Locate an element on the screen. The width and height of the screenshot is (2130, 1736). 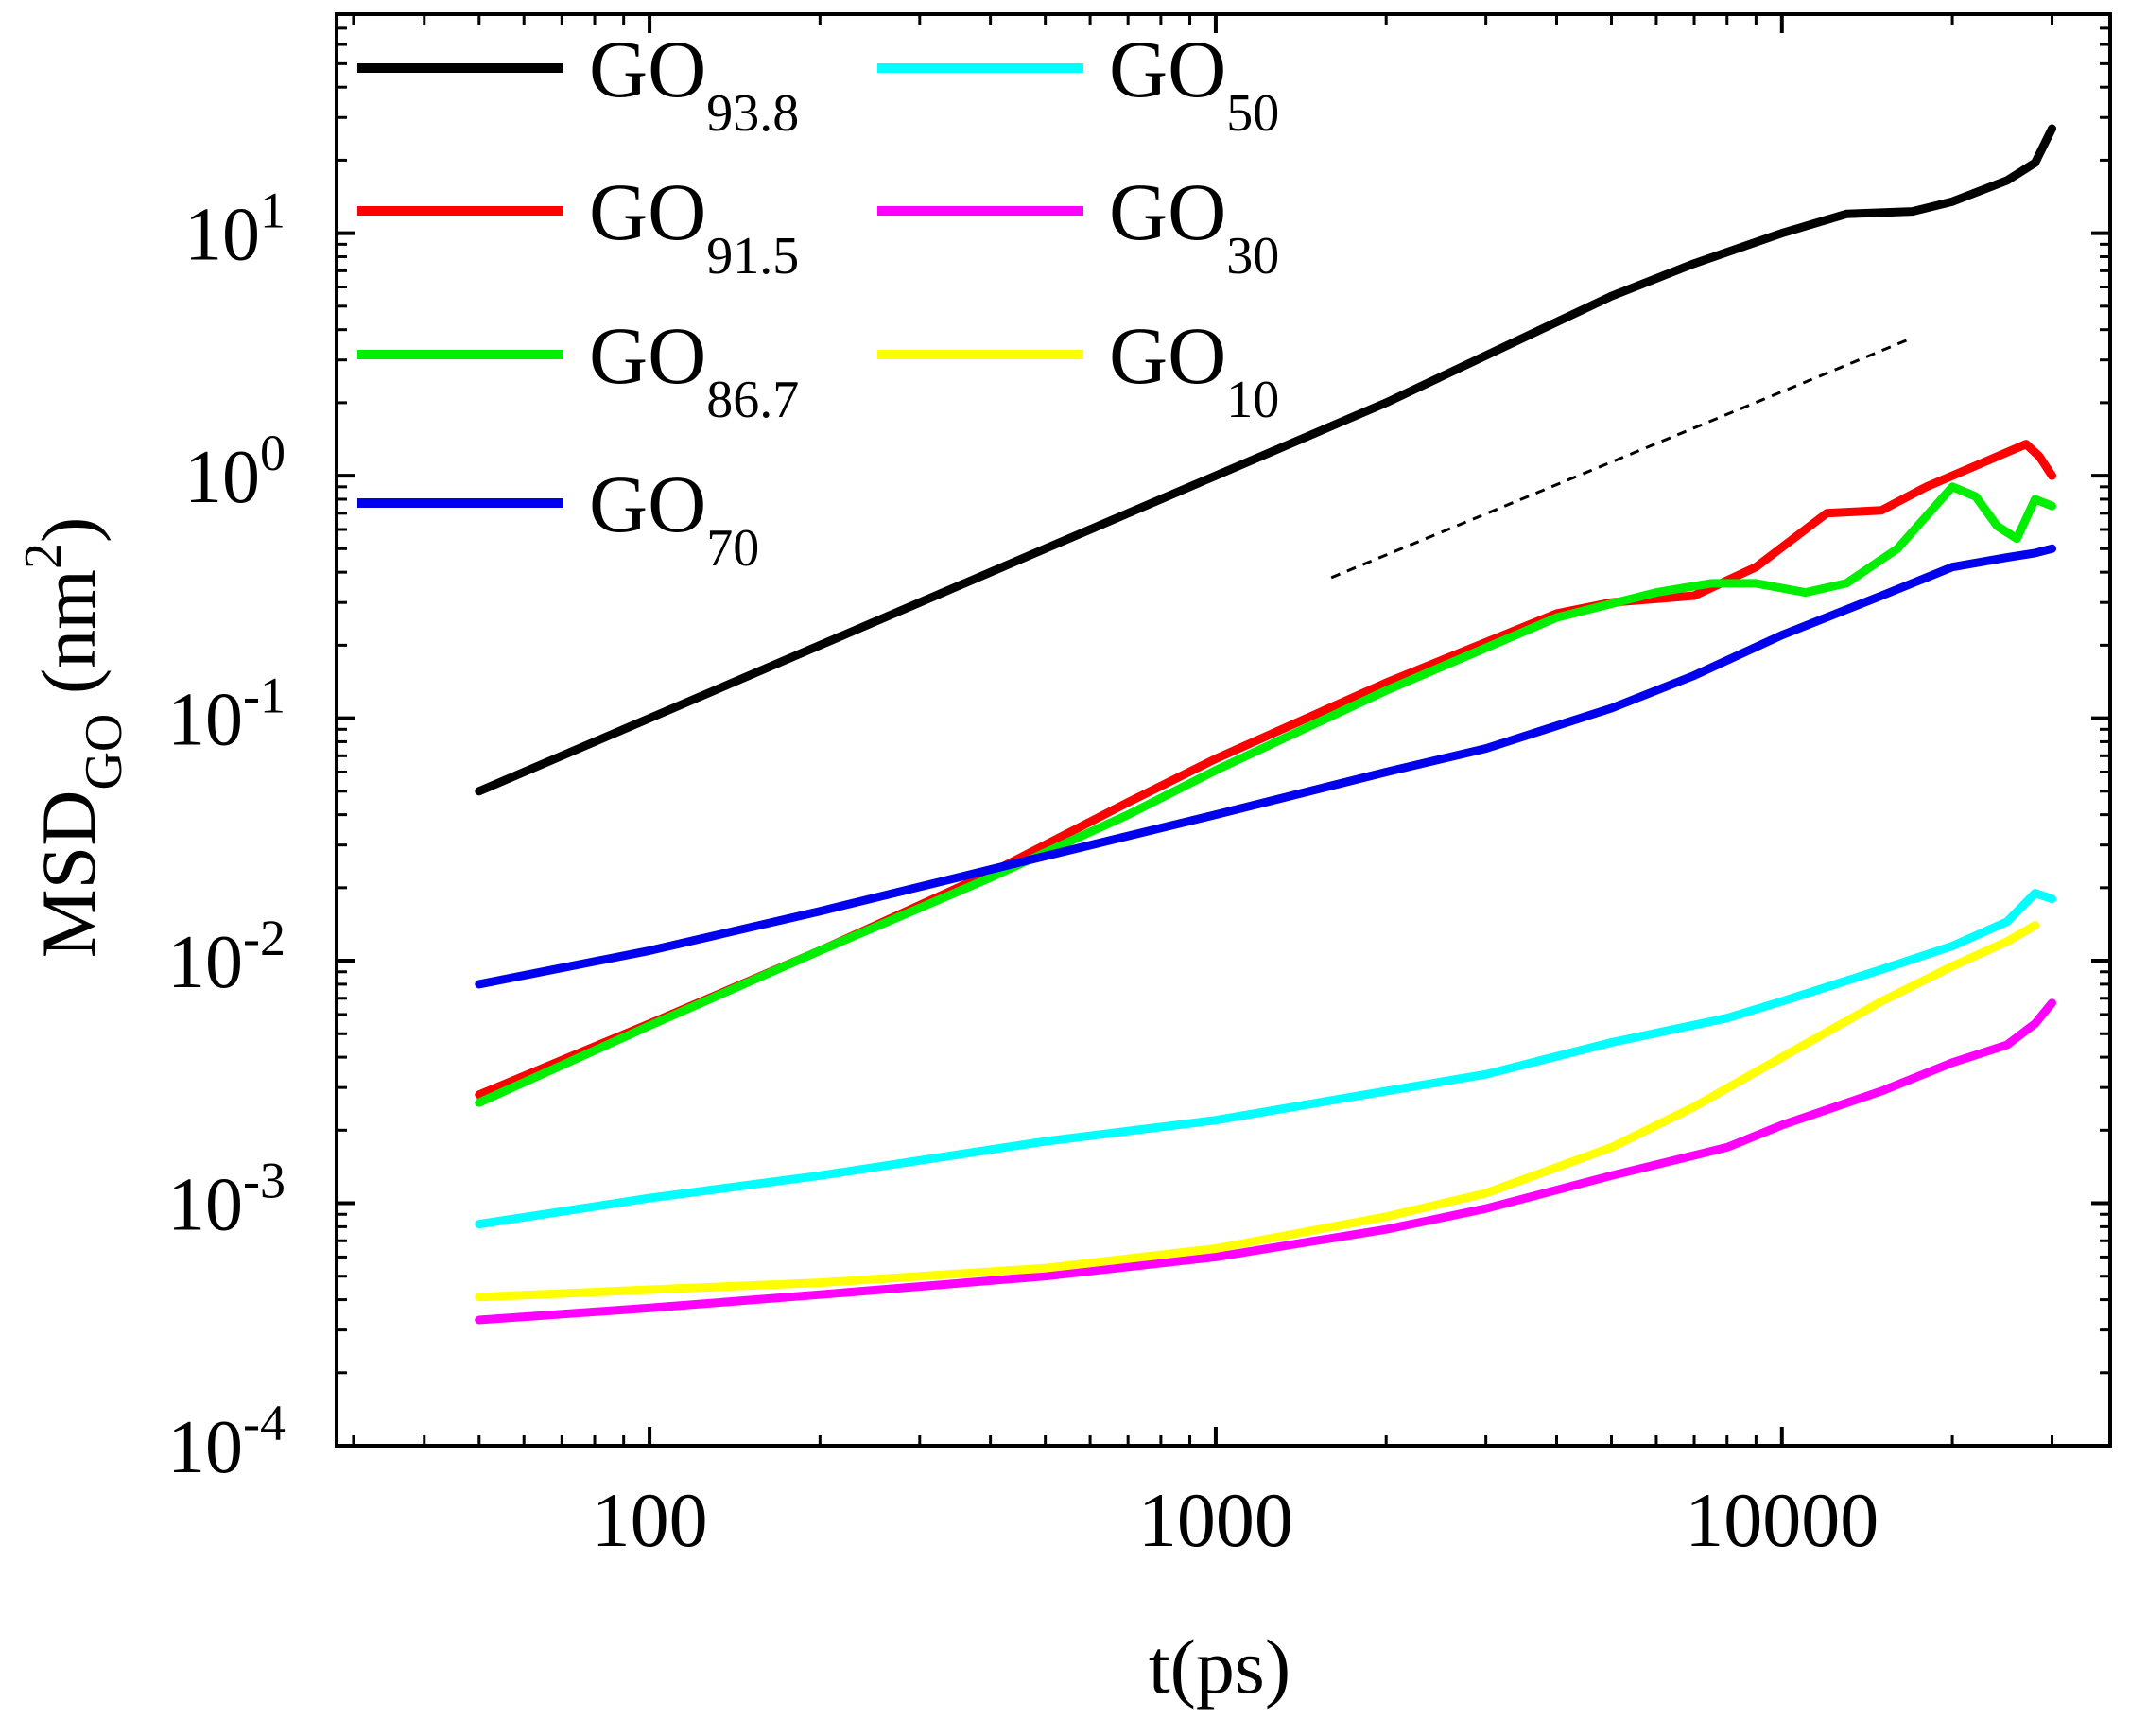
y-tick-label: 10⁻² is located at coordinates (226, 957).